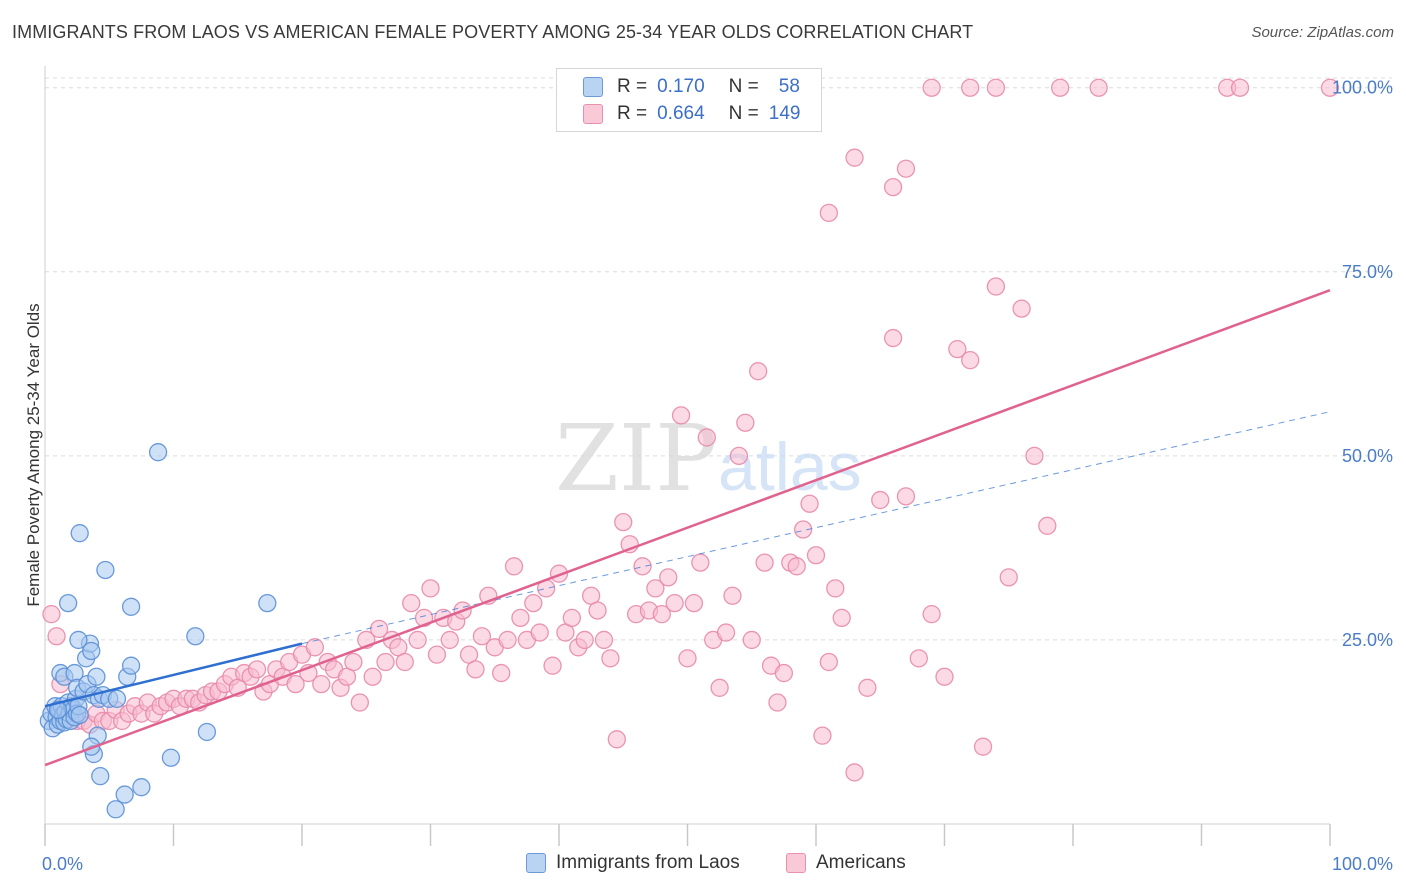  Describe the element at coordinates (158, 631) in the screenshot. I see `series-laos-points` at that location.